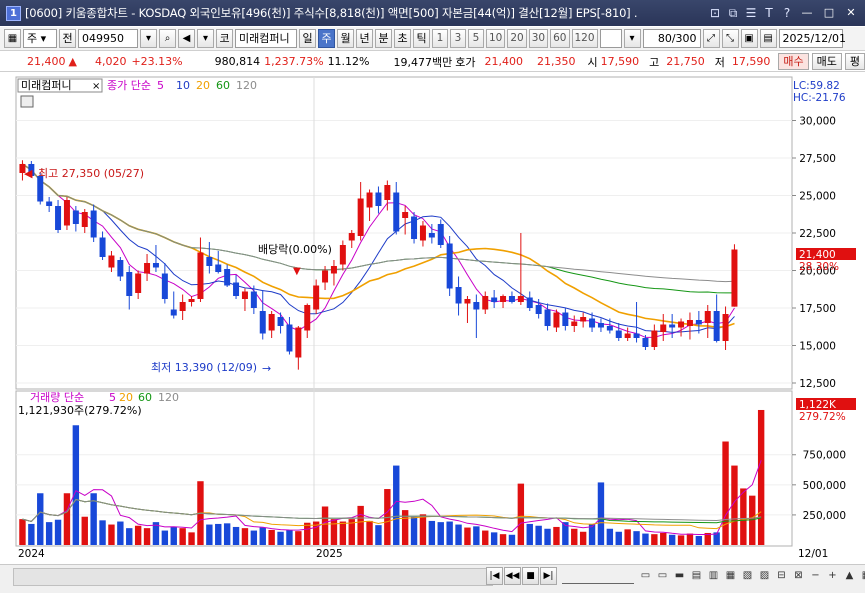  Describe the element at coordinates (28, 173) in the screenshot. I see `high-arrow-icon: ◀` at that location.